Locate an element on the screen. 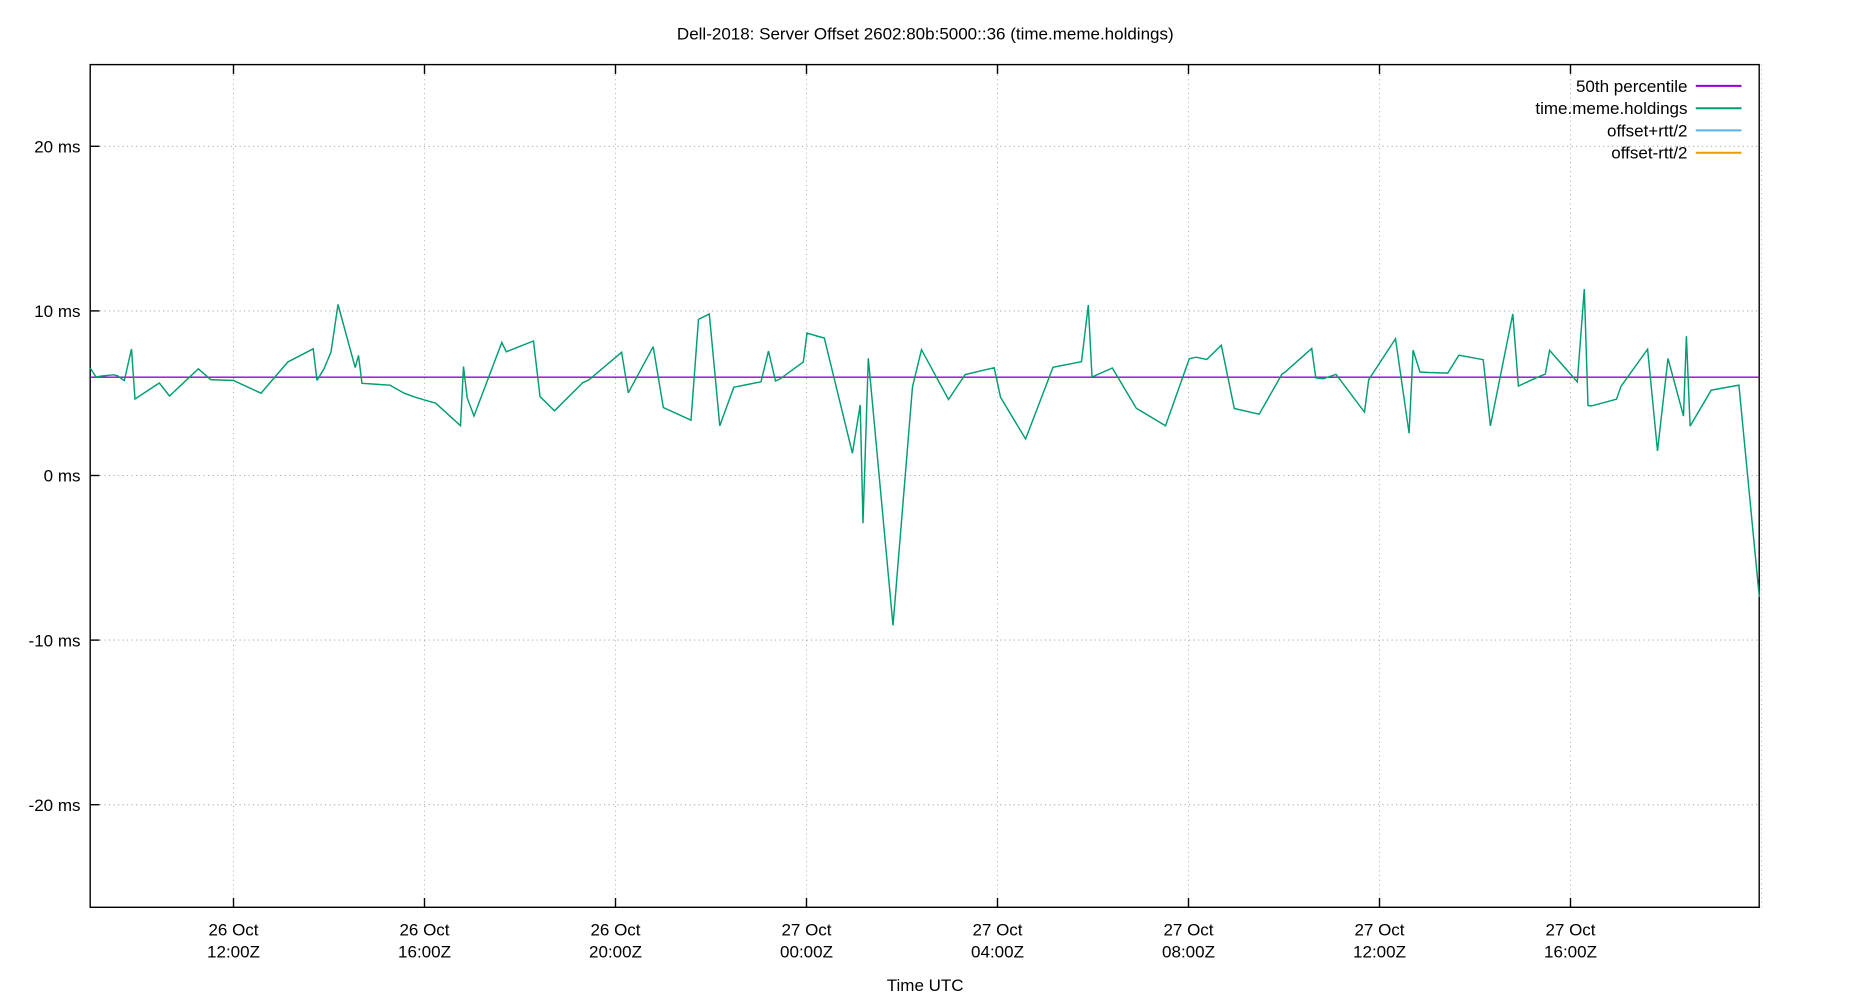 The image size is (1850, 1000). svg-text: 04:00Z is located at coordinates (997, 951).